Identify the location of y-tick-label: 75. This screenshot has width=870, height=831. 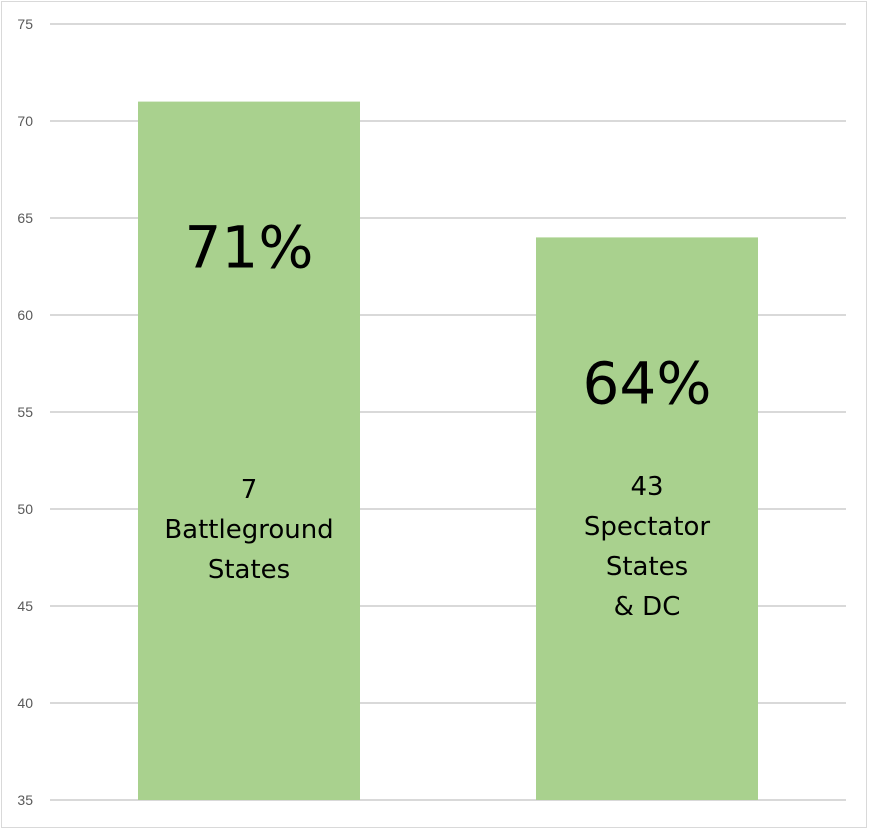
(25, 24).